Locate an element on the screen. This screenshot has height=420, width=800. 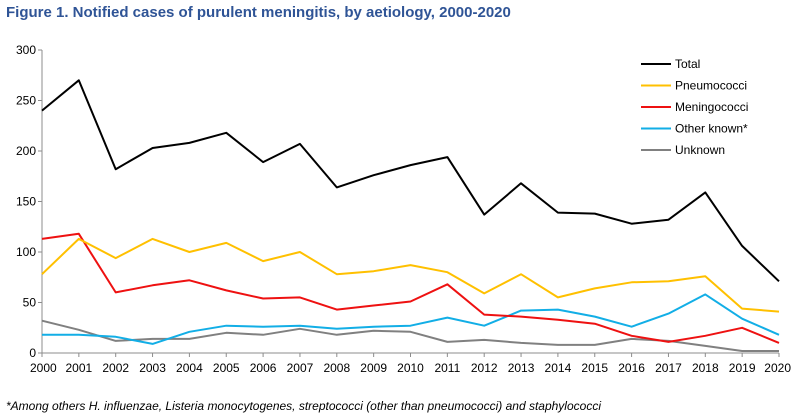
x-tick-label: 2010 is located at coordinates (410, 368).